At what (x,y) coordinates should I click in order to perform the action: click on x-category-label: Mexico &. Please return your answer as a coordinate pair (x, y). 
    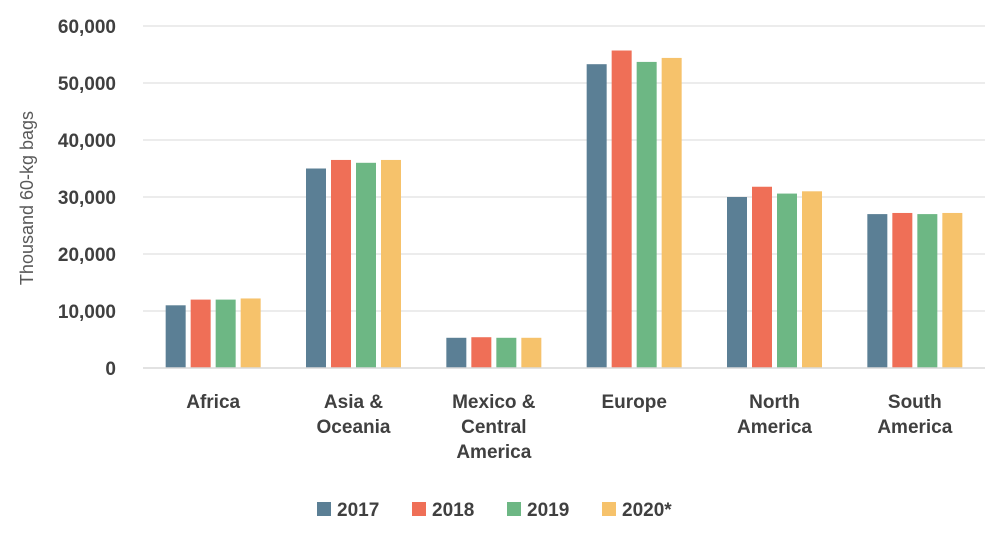
    Looking at the image, I should click on (494, 402).